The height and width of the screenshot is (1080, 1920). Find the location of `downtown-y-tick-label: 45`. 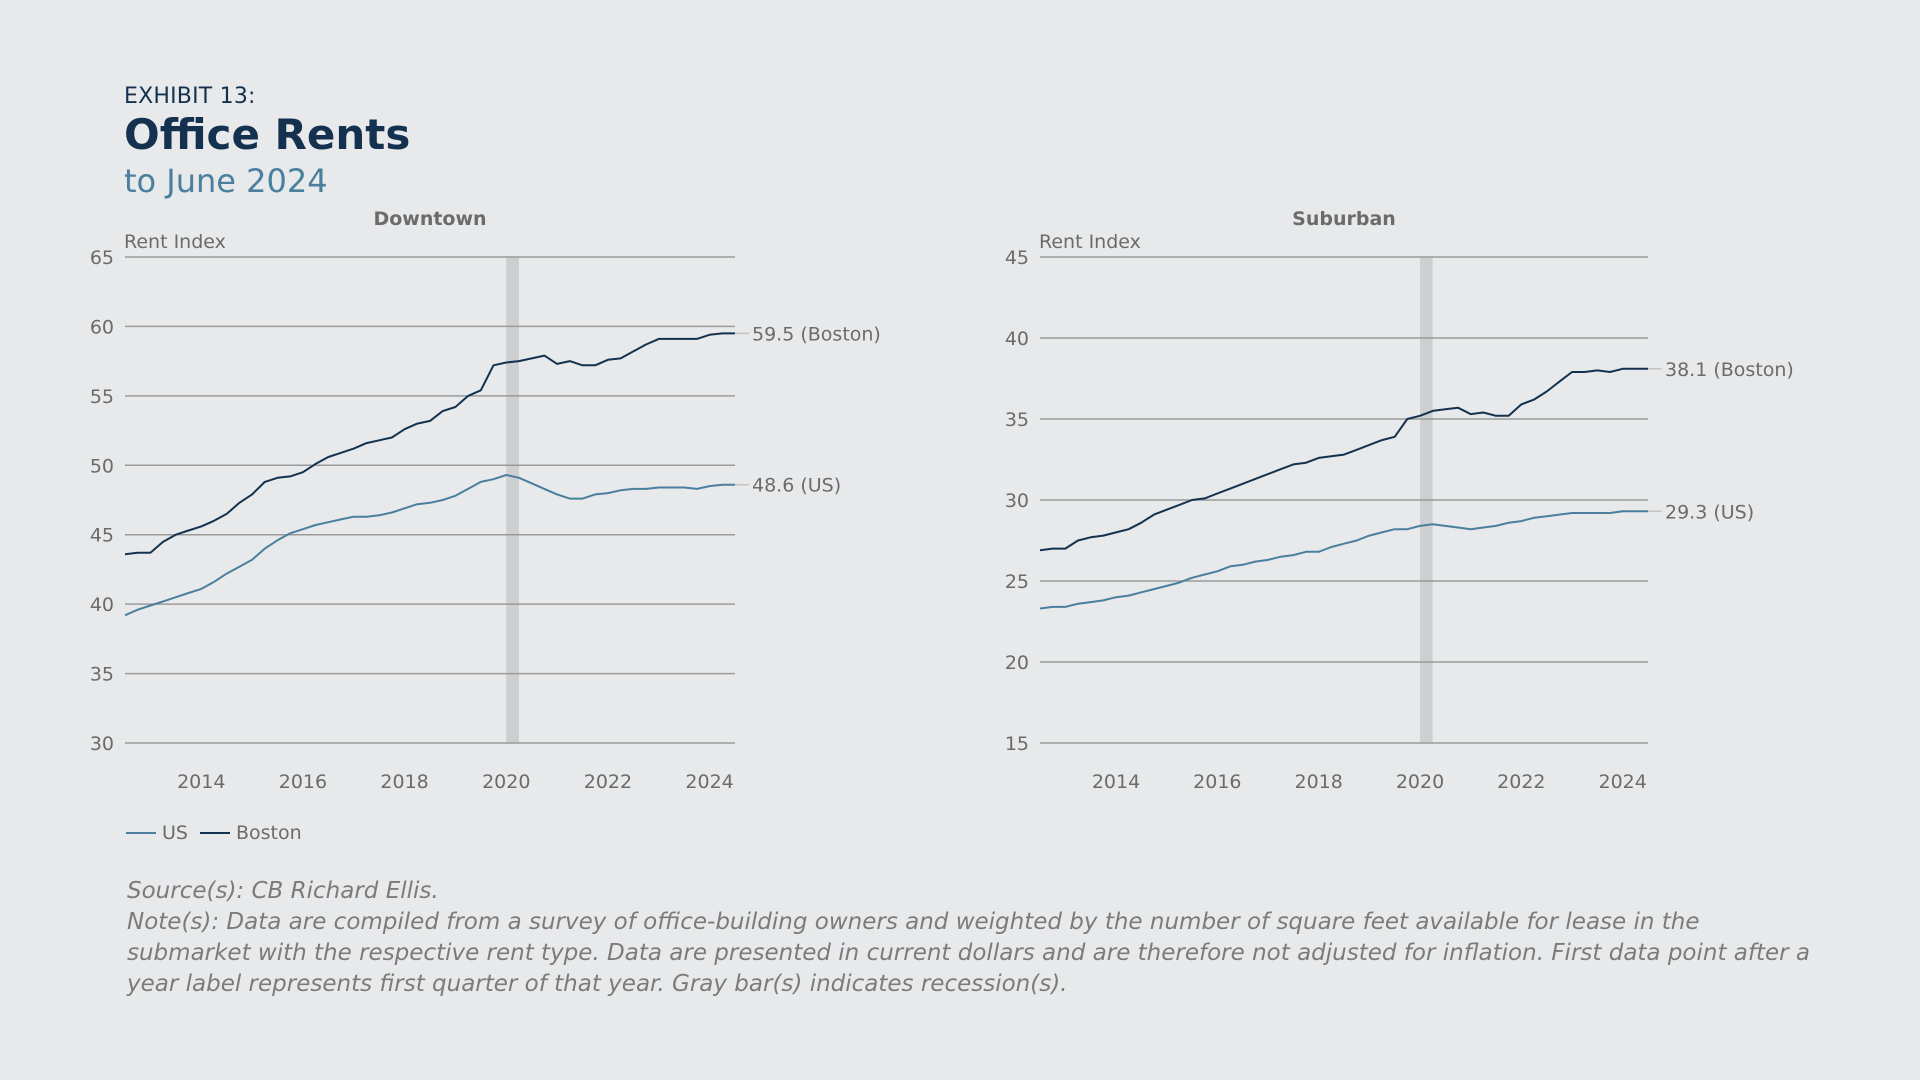

downtown-y-tick-label: 45 is located at coordinates (102, 536).